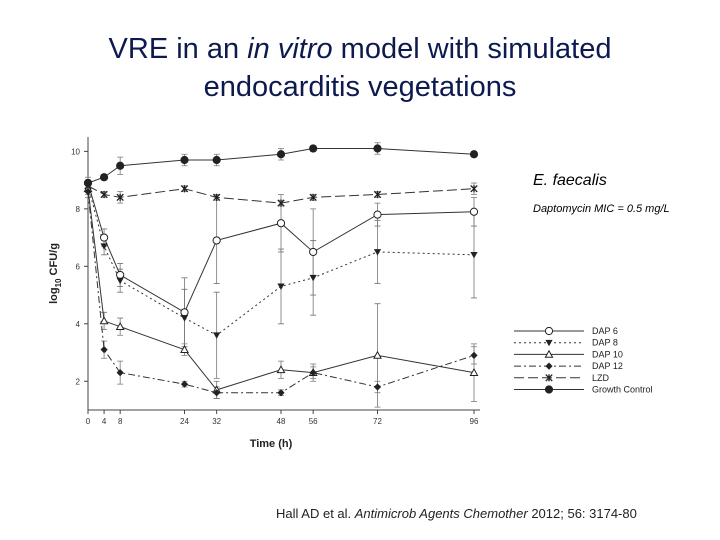  What do you see at coordinates (605, 343) in the screenshot?
I see `legend-label-dap-8: DAP 8` at bounding box center [605, 343].